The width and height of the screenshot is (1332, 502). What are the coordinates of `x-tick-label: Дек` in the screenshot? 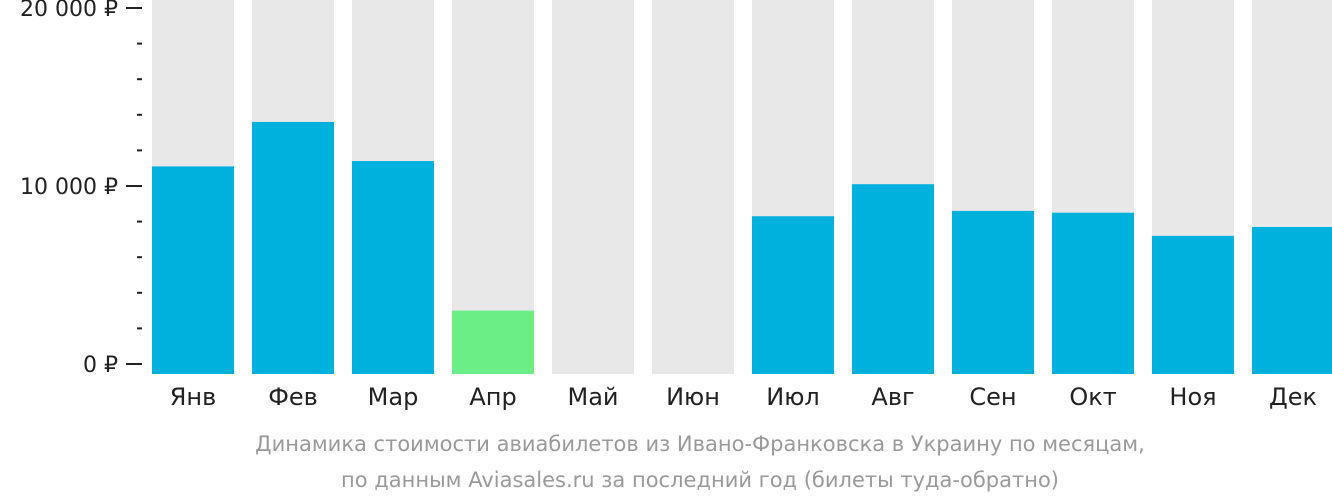 It's located at (1293, 397).